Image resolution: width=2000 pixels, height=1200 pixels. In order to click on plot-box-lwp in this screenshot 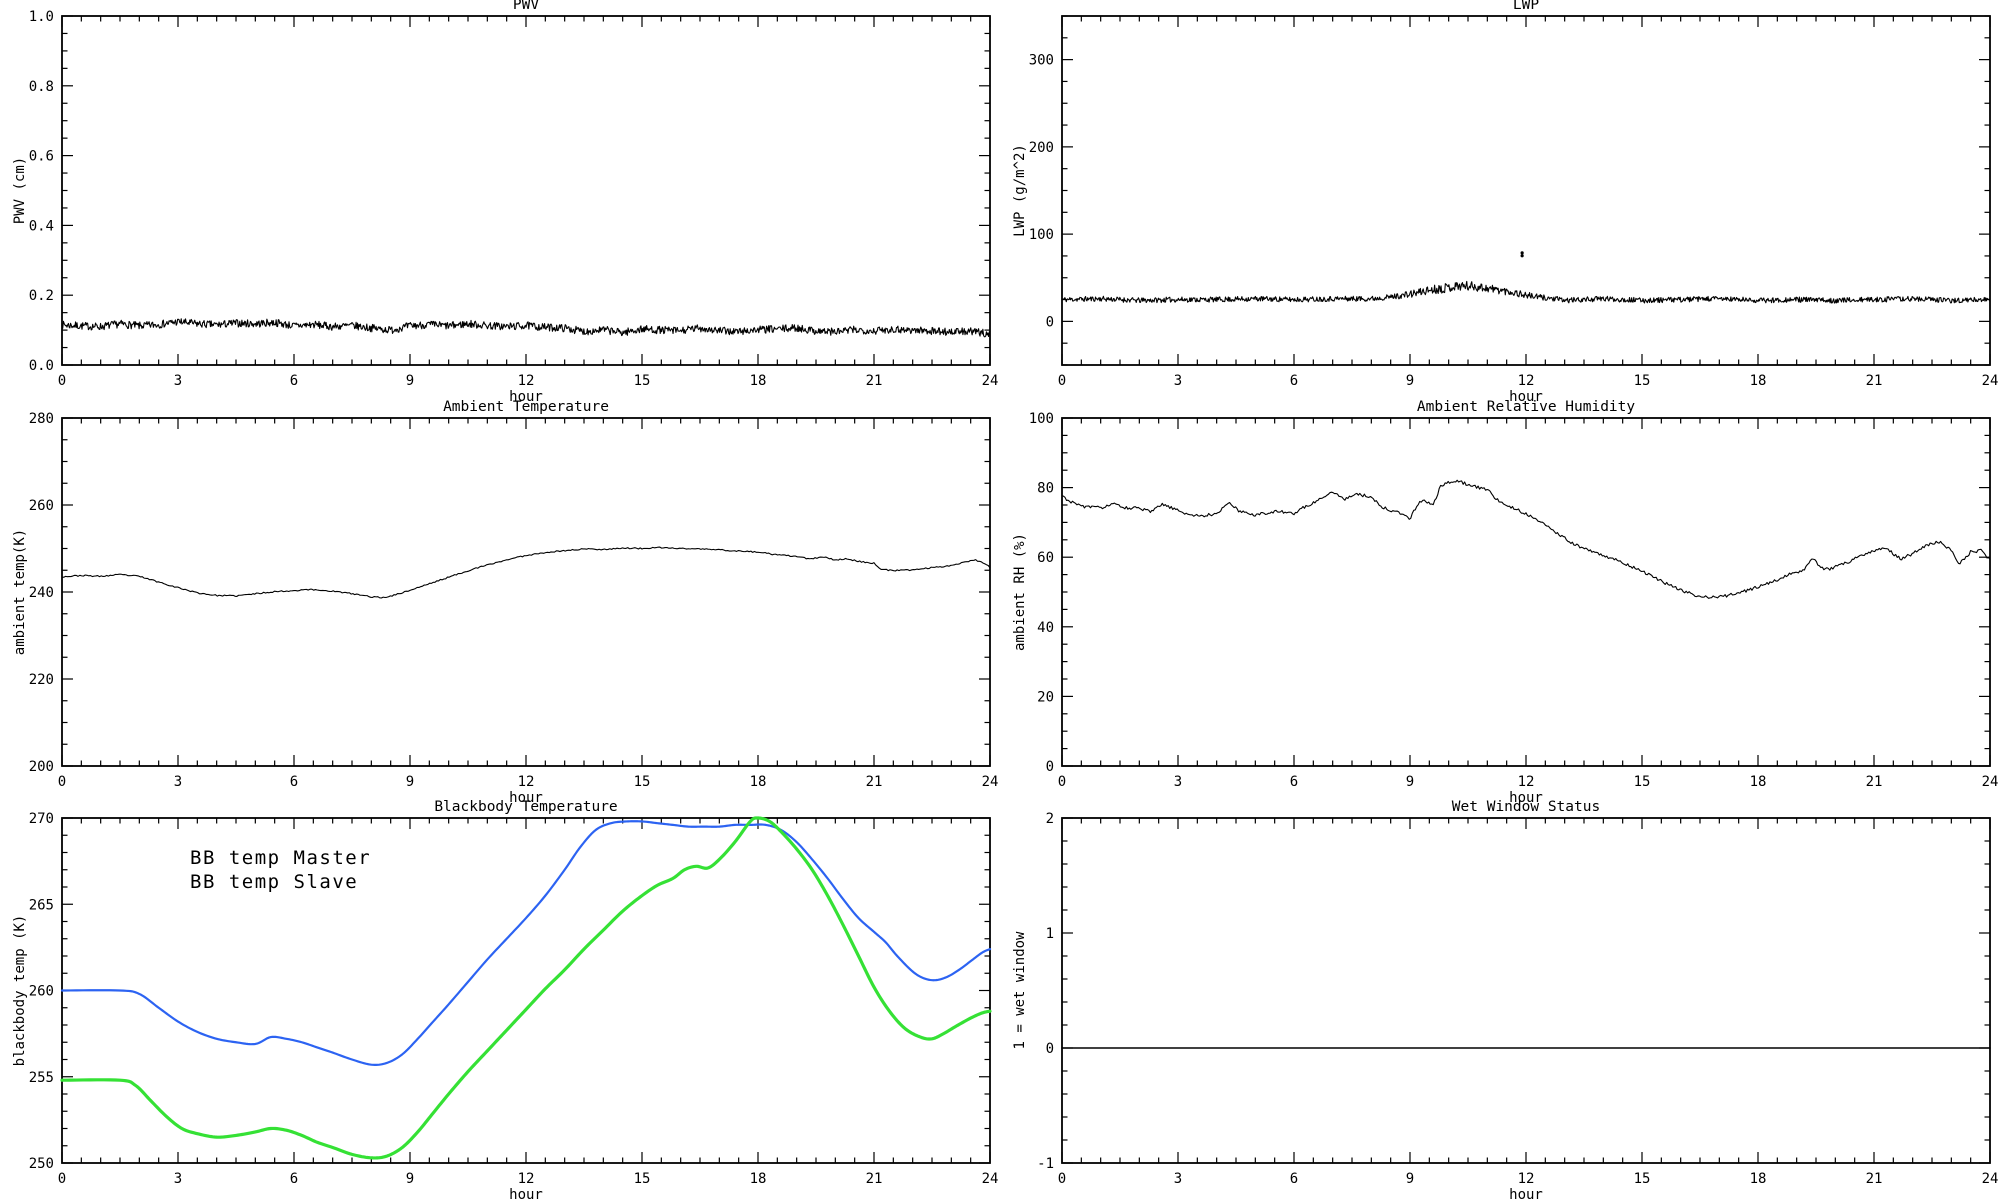, I will do `click(1526, 190)`.